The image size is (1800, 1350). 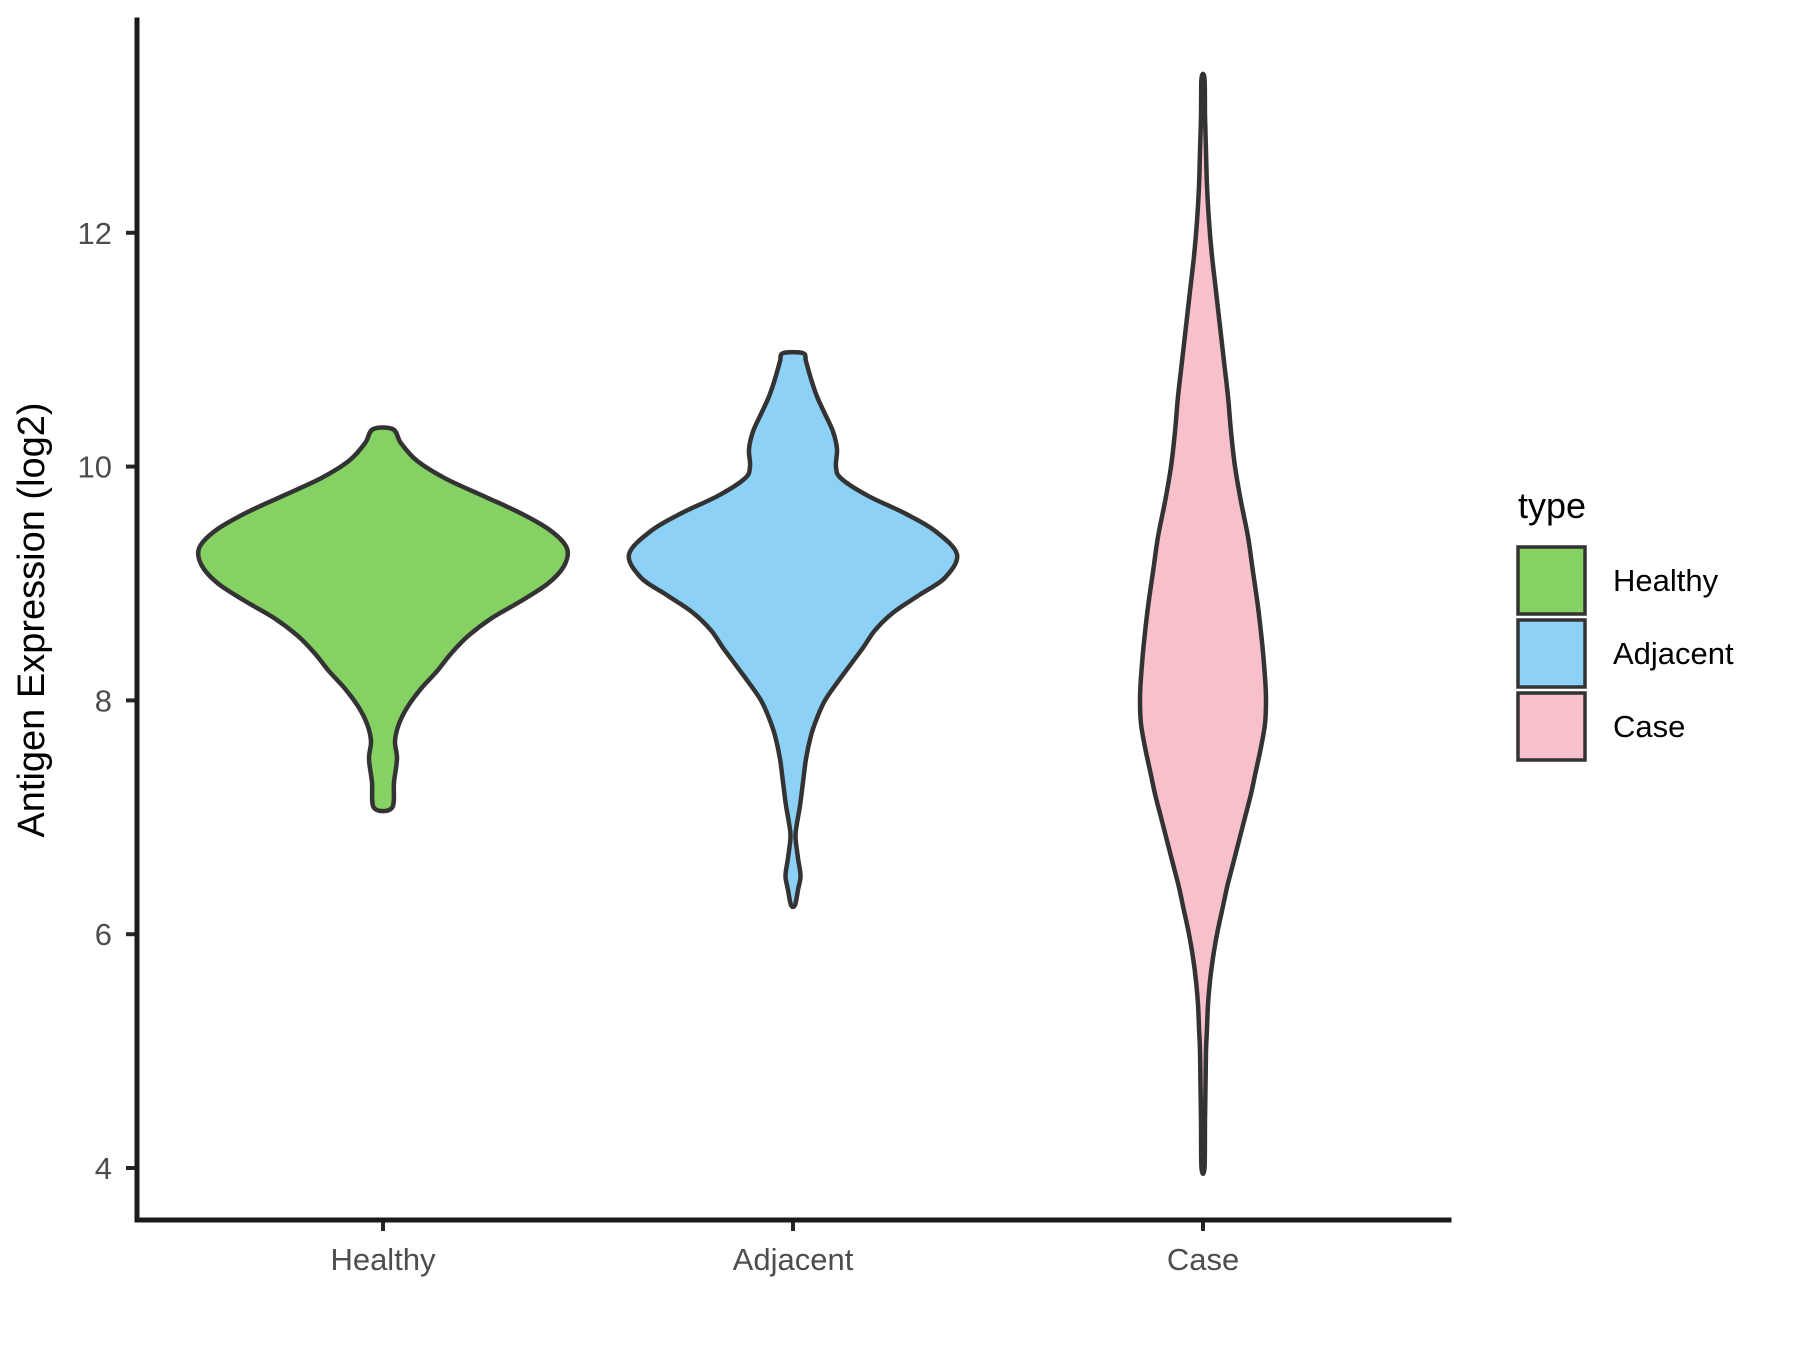 What do you see at coordinates (32, 619) in the screenshot?
I see `y-axis-title: Antigen Expression (log2)` at bounding box center [32, 619].